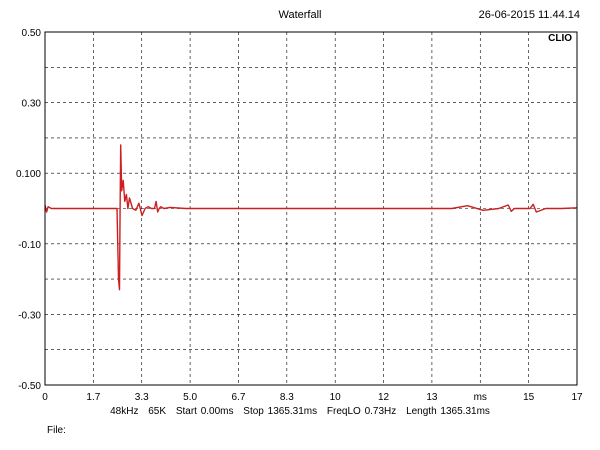 The image size is (600, 450). Describe the element at coordinates (32, 33) in the screenshot. I see `y-tick-label: 0.50` at that location.